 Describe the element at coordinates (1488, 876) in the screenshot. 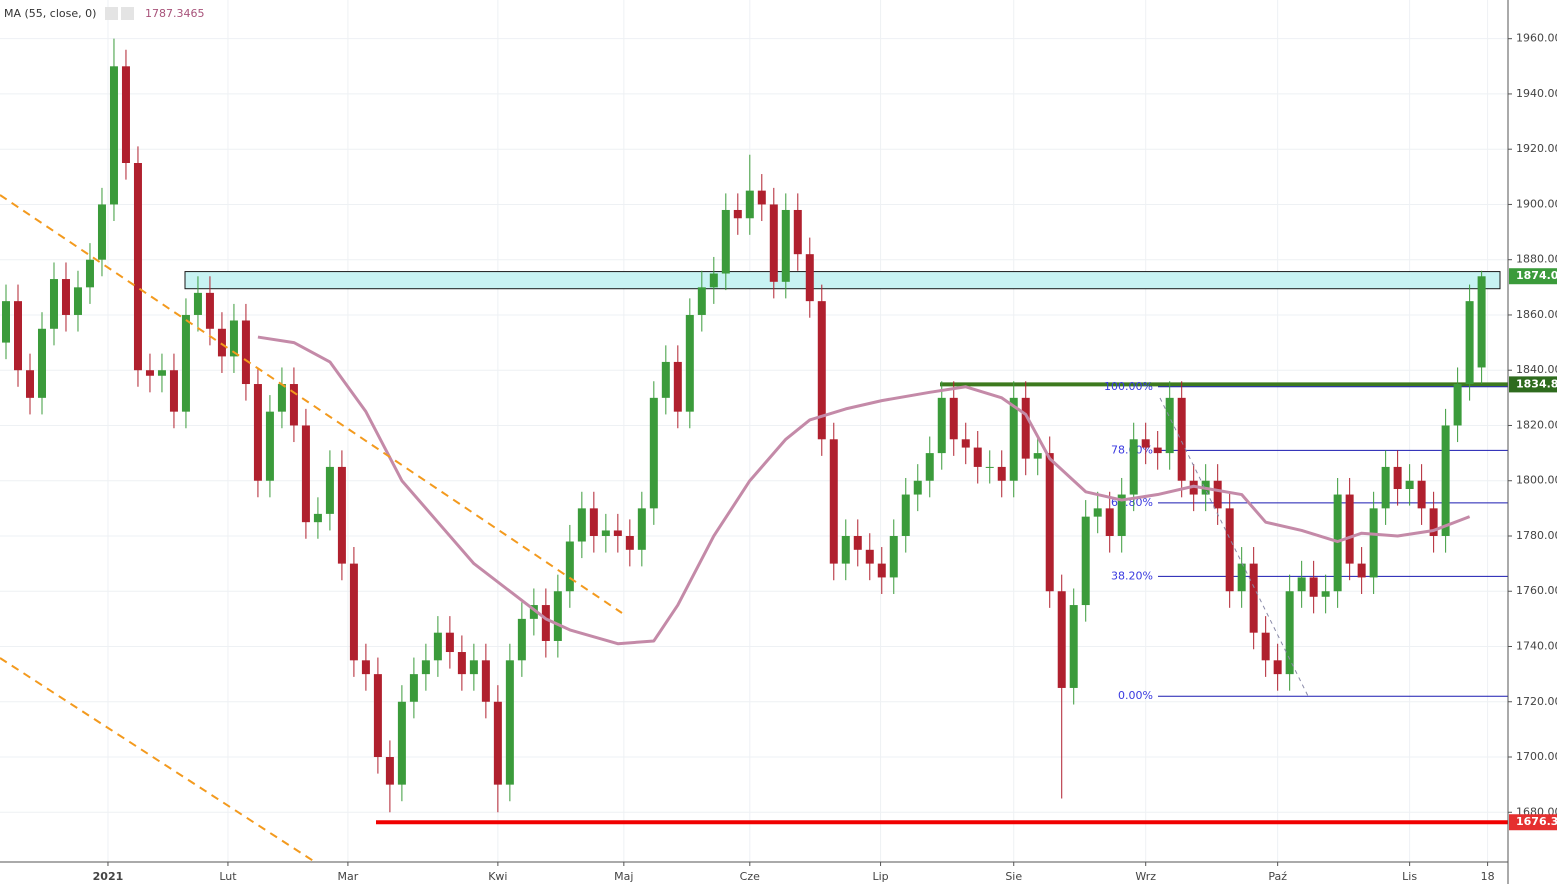

I see `x-tick-label: 18` at that location.